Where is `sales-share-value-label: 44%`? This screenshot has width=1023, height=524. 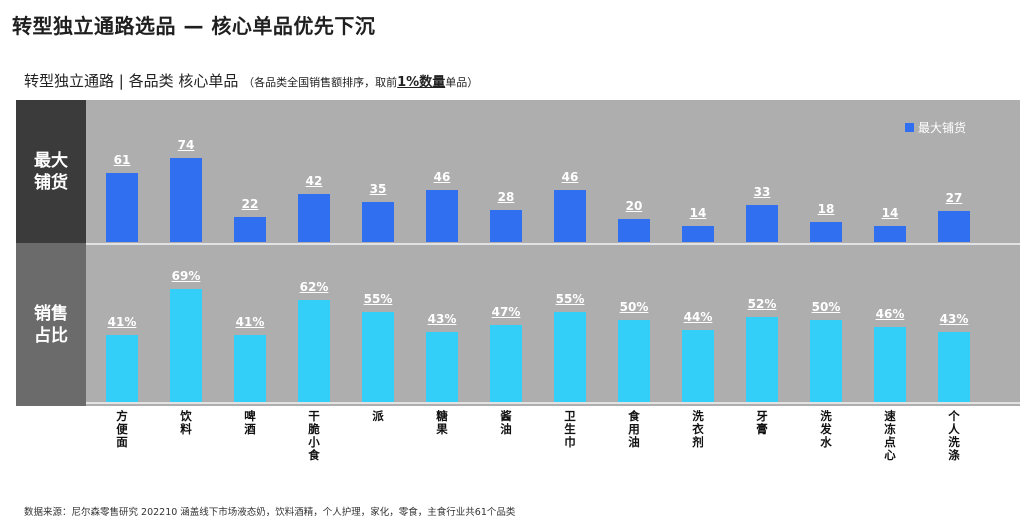
sales-share-value-label: 44% is located at coordinates (698, 317).